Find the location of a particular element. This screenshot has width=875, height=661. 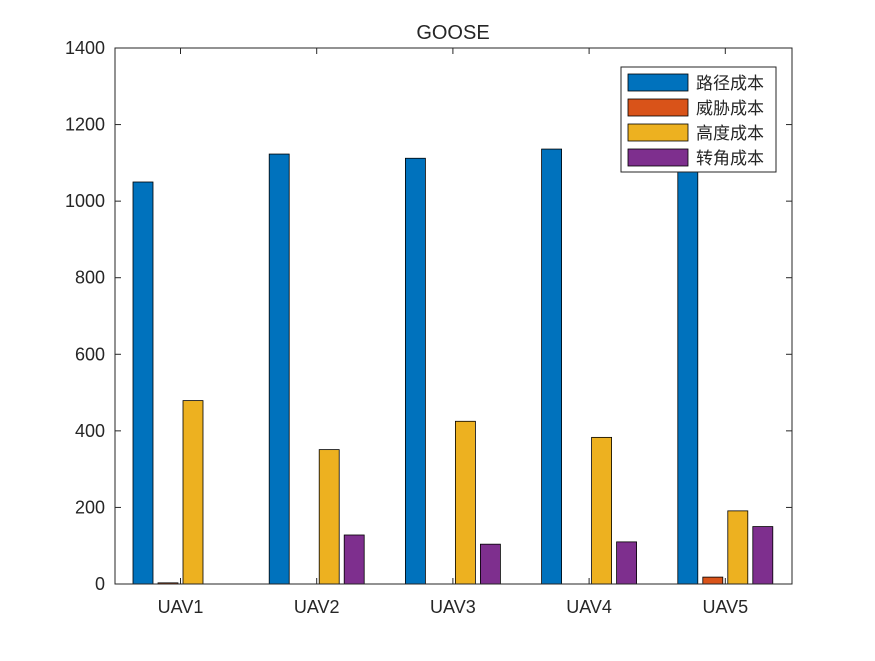

x-tick-label-uav4: UAV4 is located at coordinates (589, 607).